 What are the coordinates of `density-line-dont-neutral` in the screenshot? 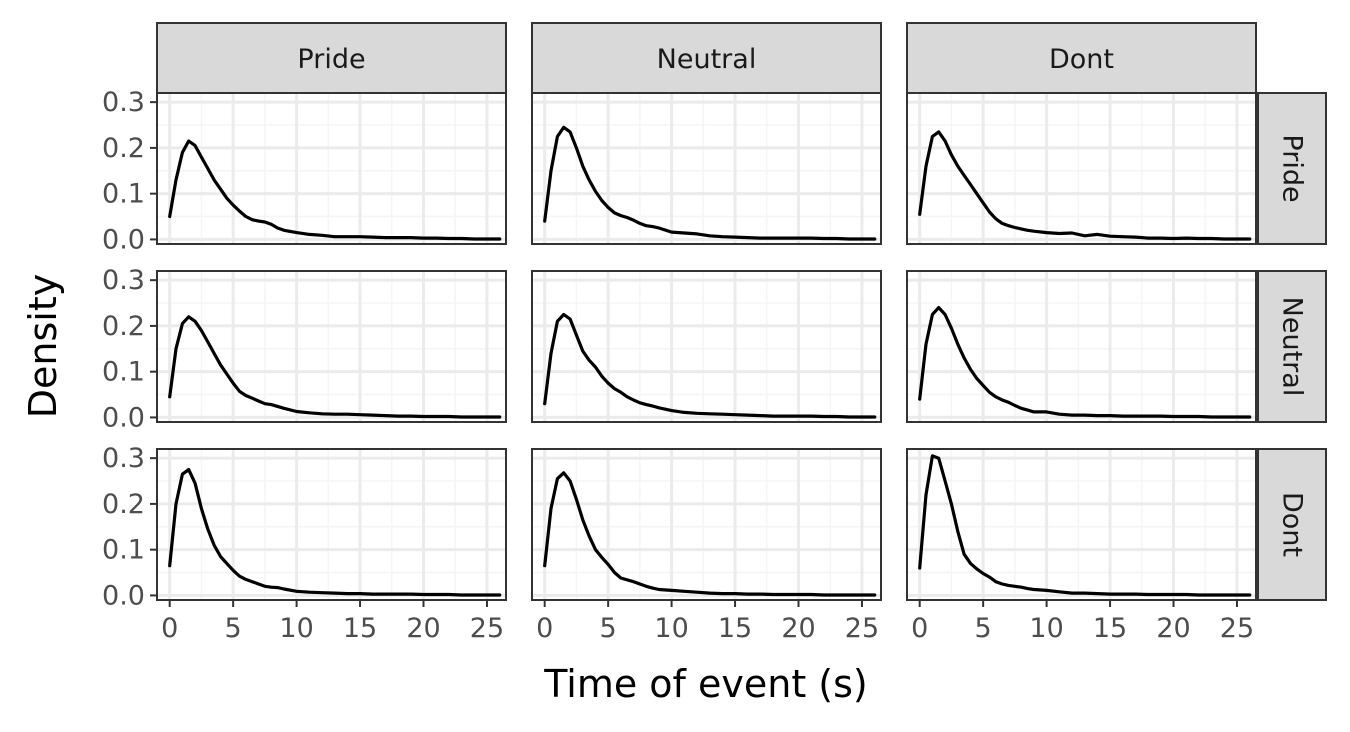 It's located at (710, 534).